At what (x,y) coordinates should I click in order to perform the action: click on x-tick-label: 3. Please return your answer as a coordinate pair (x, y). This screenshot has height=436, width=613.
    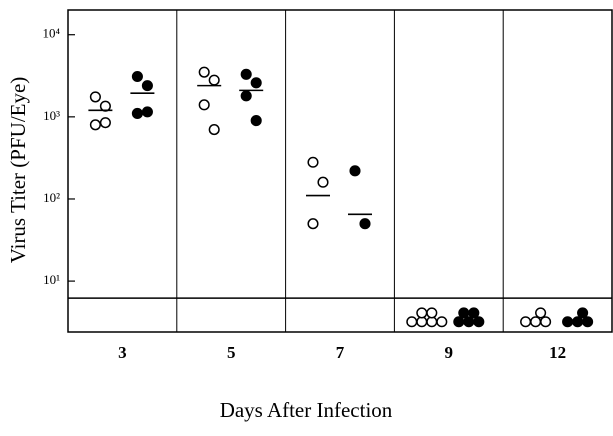
    Looking at the image, I should click on (122, 352).